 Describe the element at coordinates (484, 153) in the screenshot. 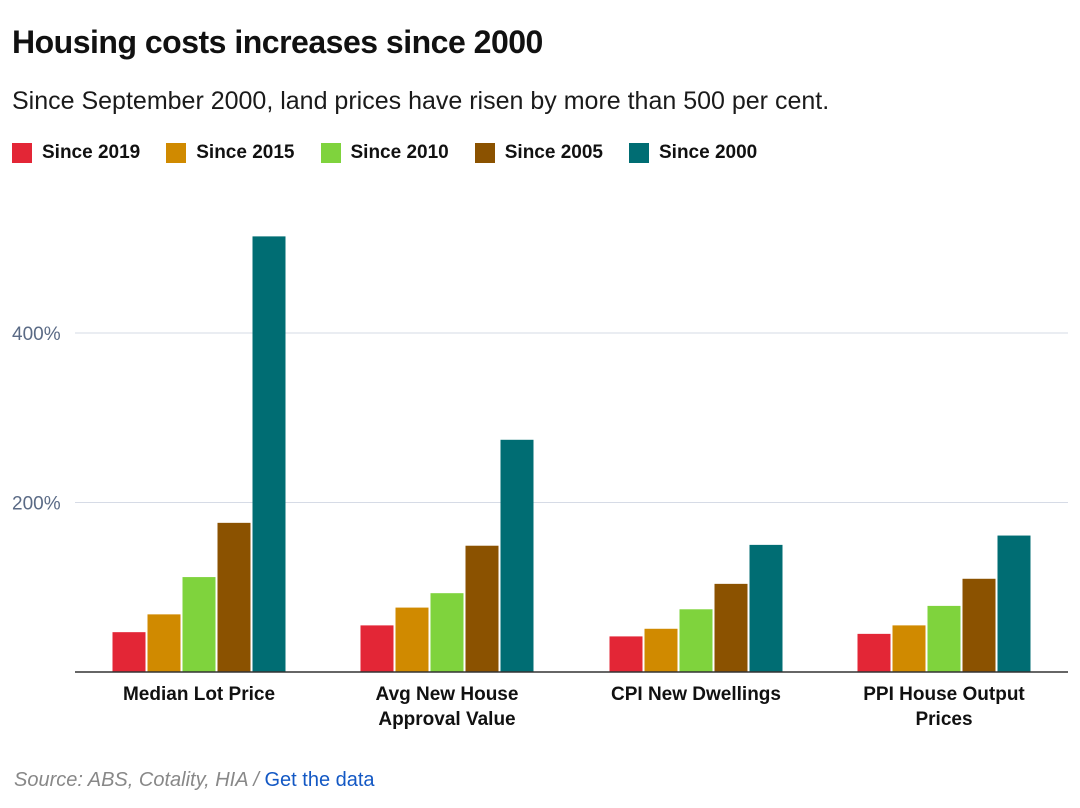

I see `legend-swatch-since-2005` at that location.